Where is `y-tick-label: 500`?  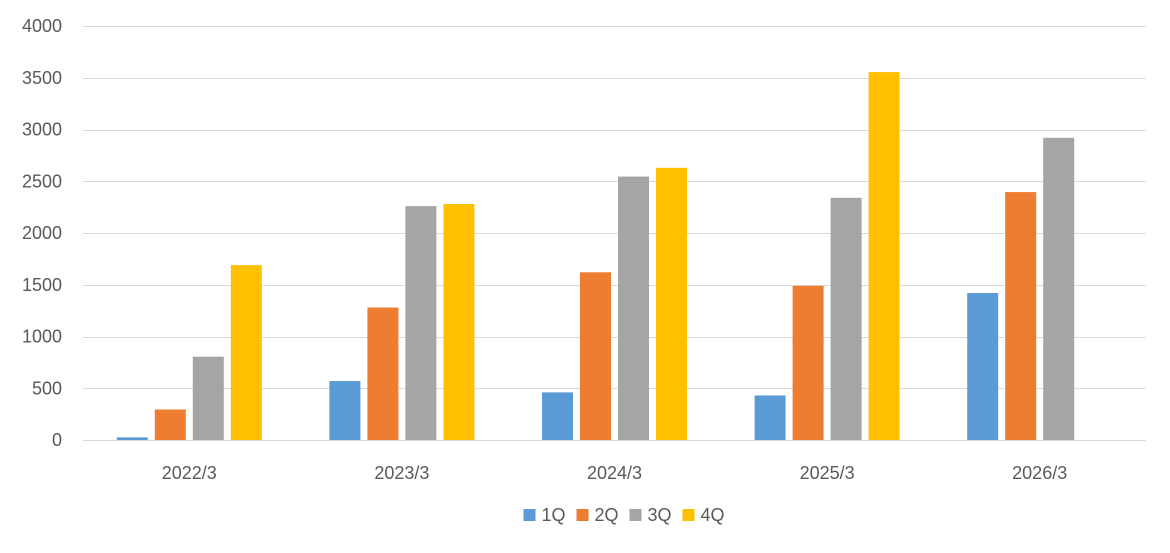
y-tick-label: 500 is located at coordinates (47, 388).